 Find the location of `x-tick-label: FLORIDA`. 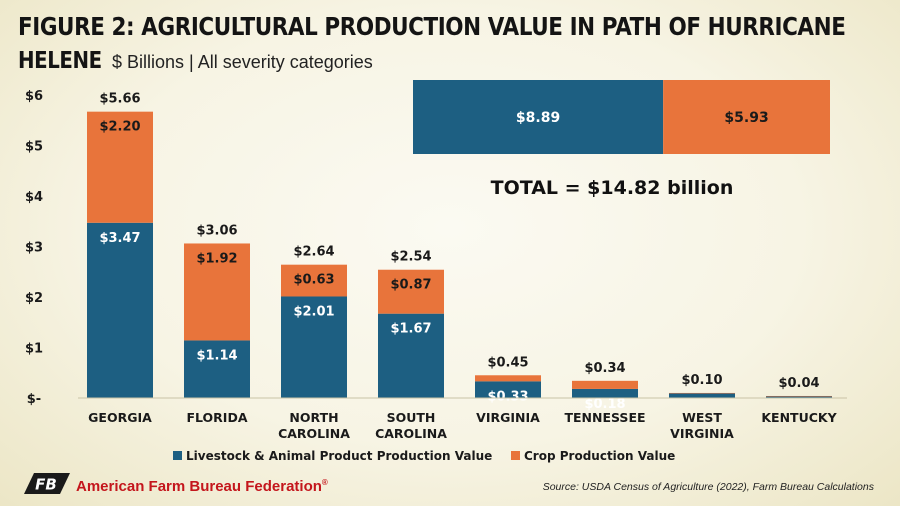

x-tick-label: FLORIDA is located at coordinates (216, 417).